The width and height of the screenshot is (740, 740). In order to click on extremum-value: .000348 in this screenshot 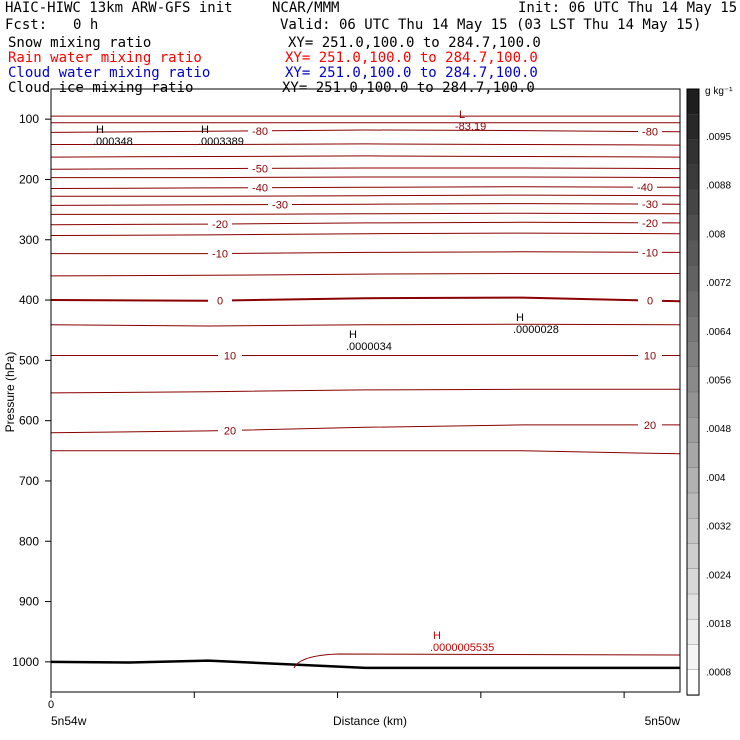, I will do `click(113, 142)`.